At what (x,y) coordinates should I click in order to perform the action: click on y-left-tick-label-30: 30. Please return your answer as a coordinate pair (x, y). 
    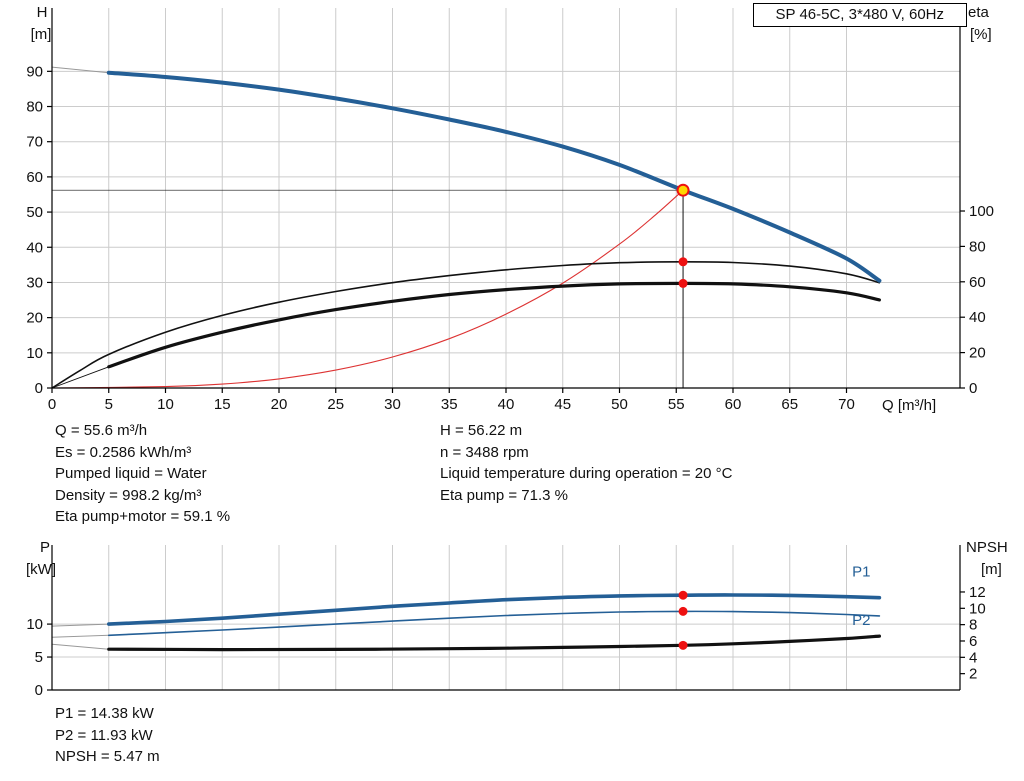
    Looking at the image, I should click on (34, 282).